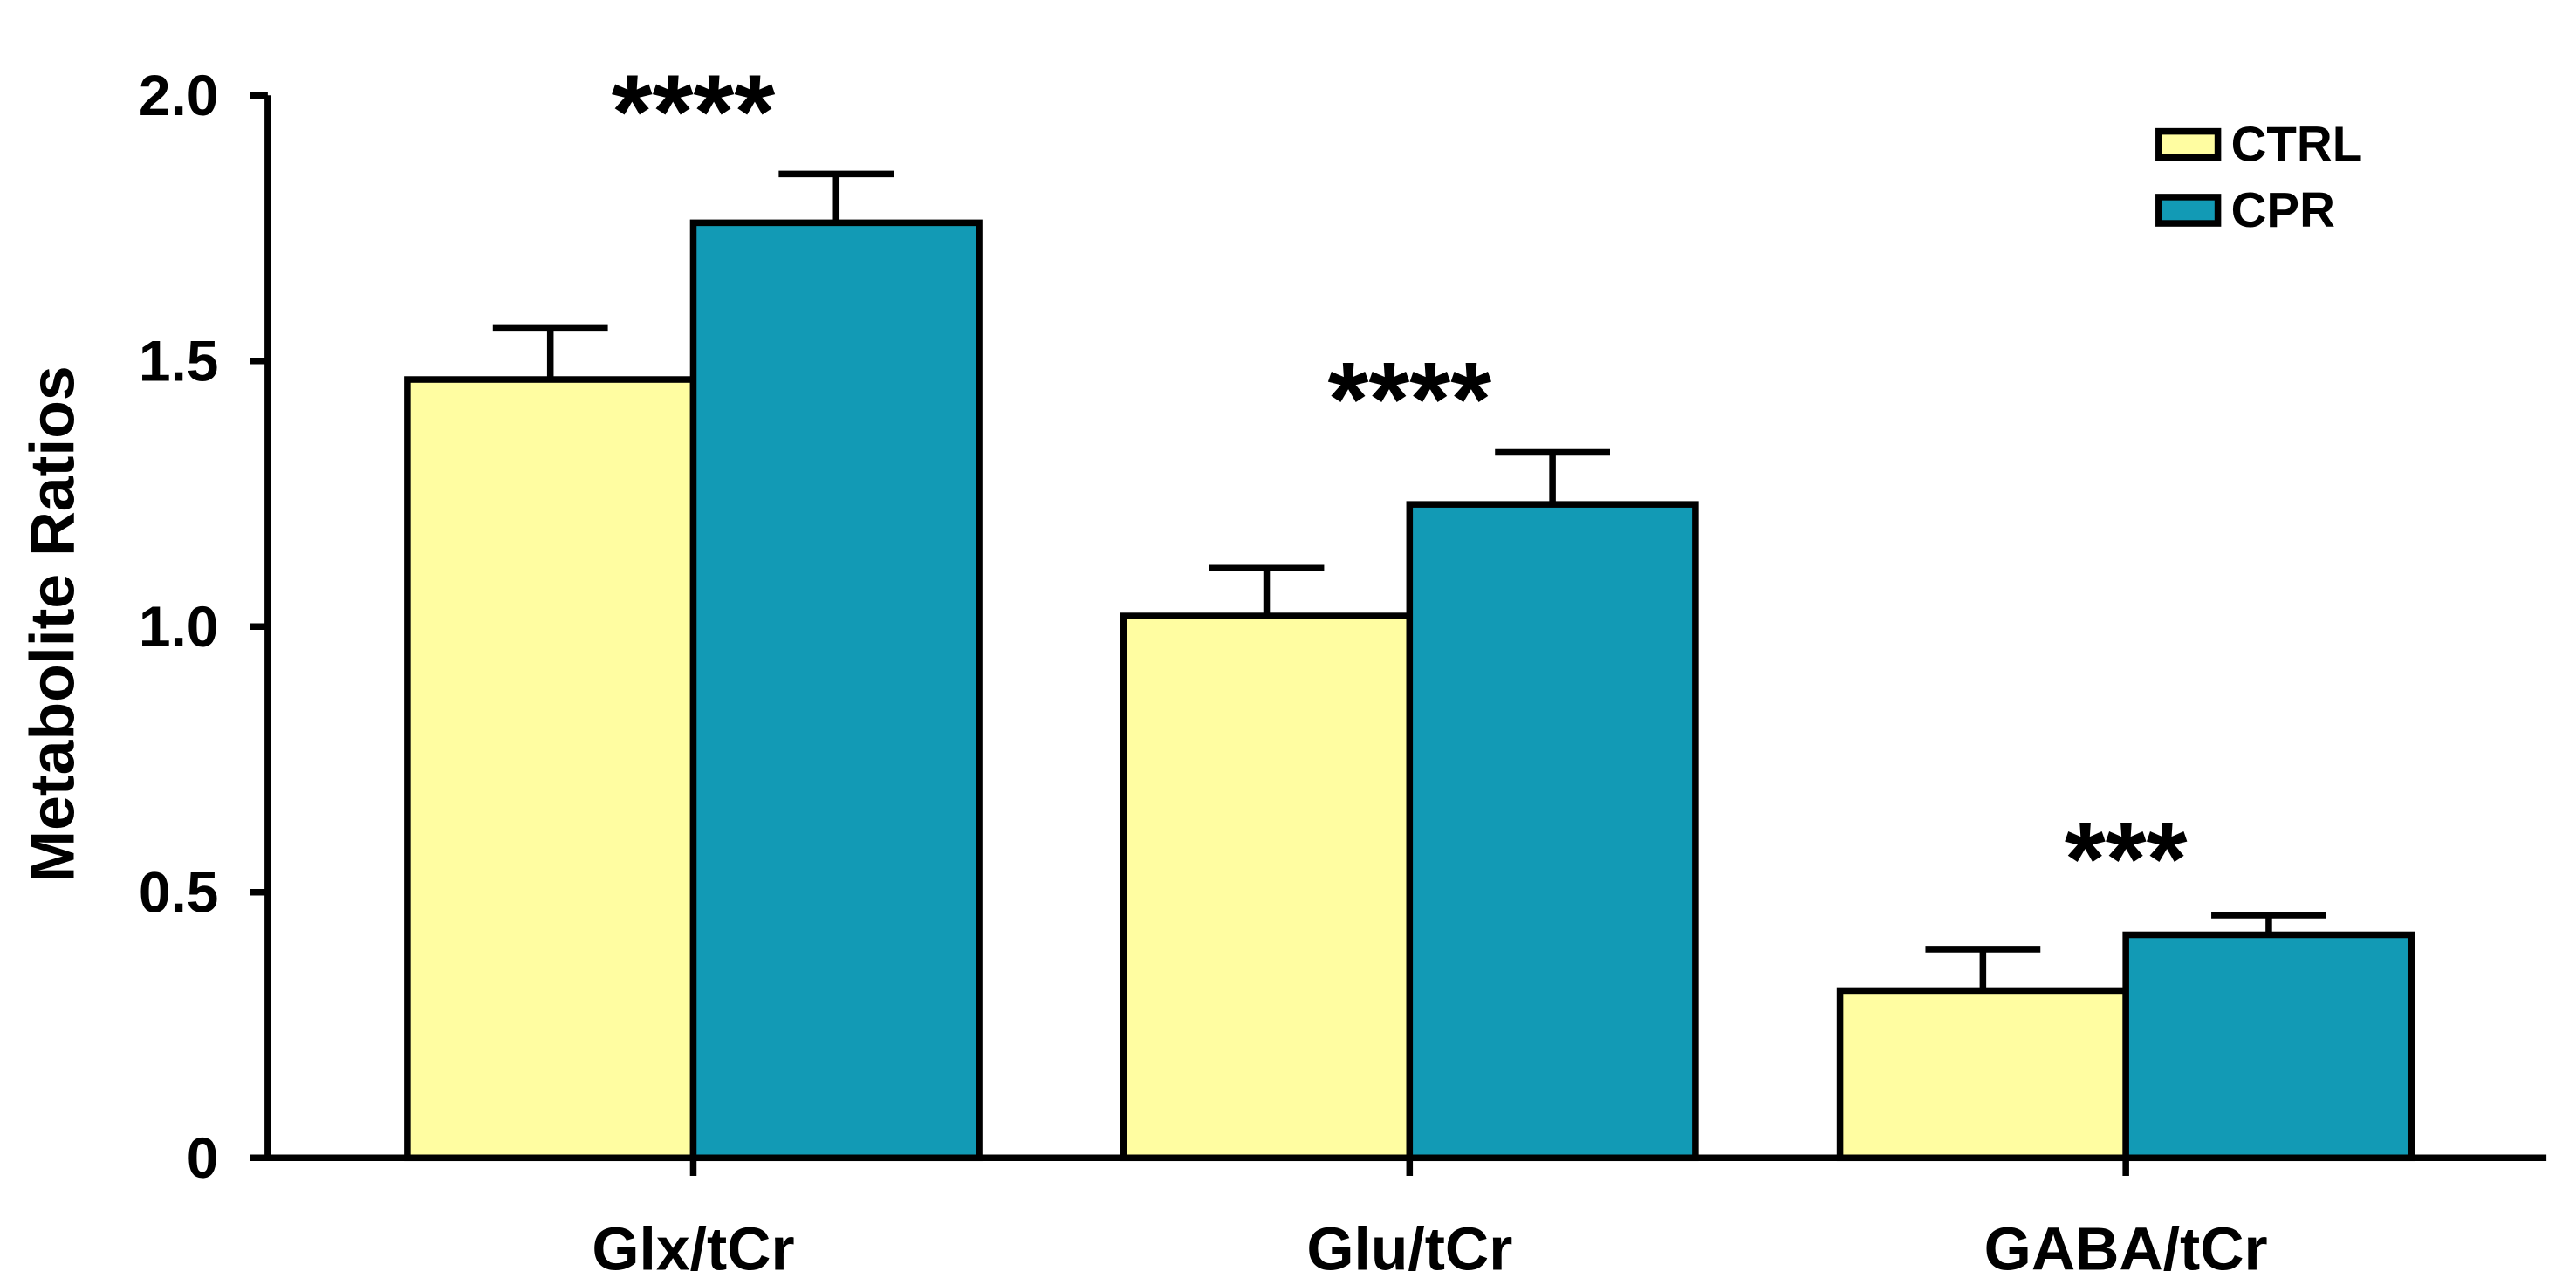  What do you see at coordinates (1409, 1248) in the screenshot?
I see `x-tick-label: Glu/tCr` at bounding box center [1409, 1248].